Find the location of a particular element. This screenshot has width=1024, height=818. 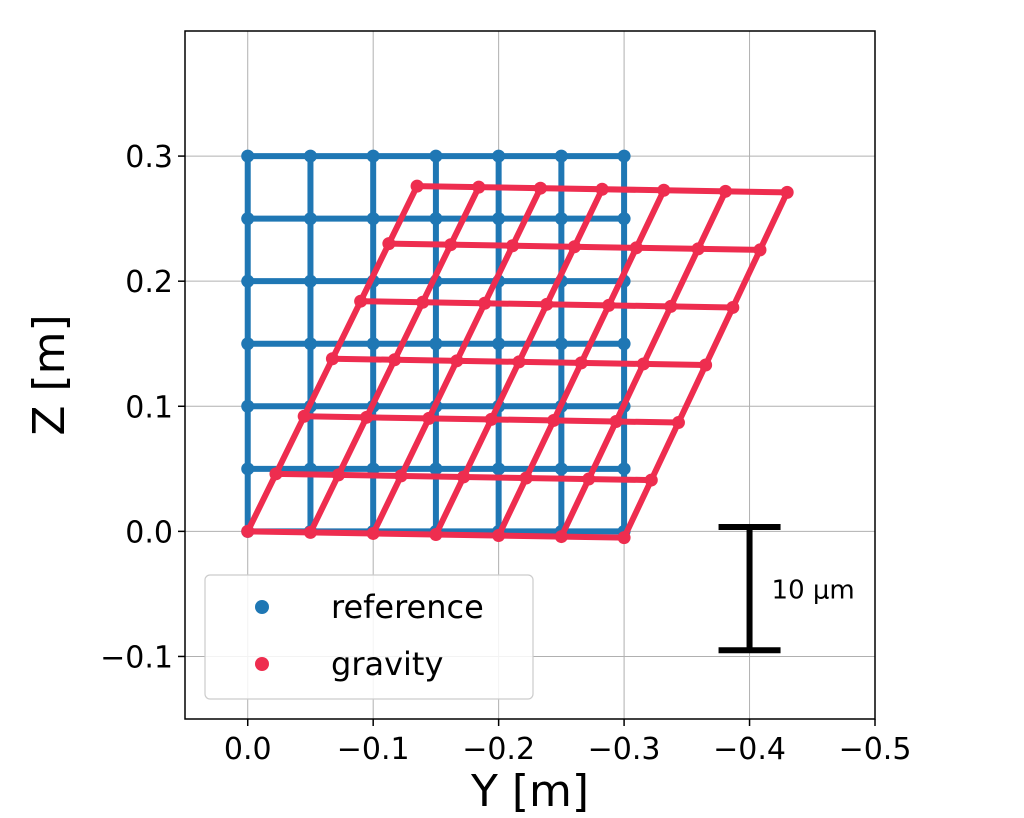

scale-bar: 10 μm is located at coordinates (786, 588).